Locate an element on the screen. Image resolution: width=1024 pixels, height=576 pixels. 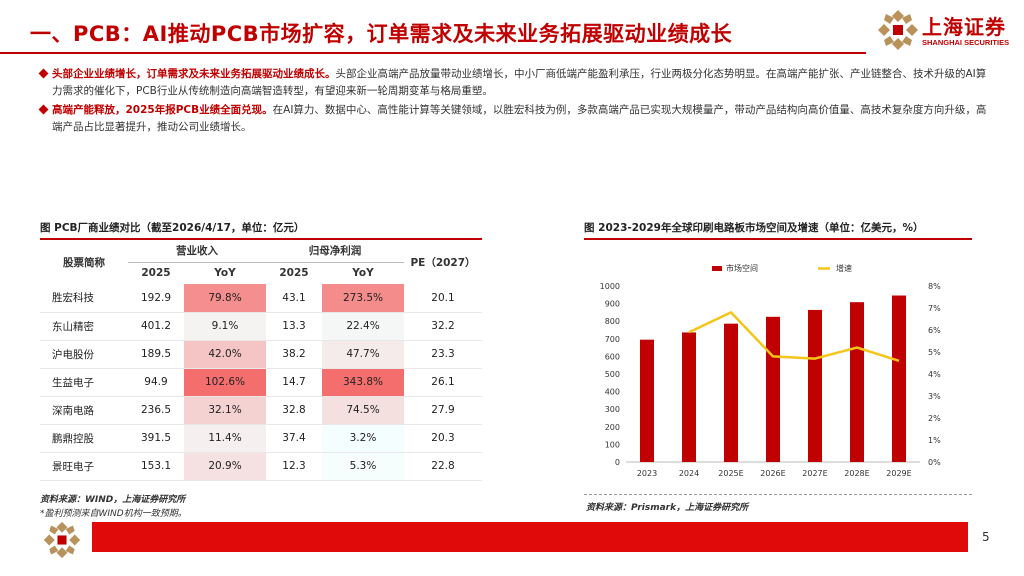
cell-net-profit-yoy: 343.8% is located at coordinates (363, 382).